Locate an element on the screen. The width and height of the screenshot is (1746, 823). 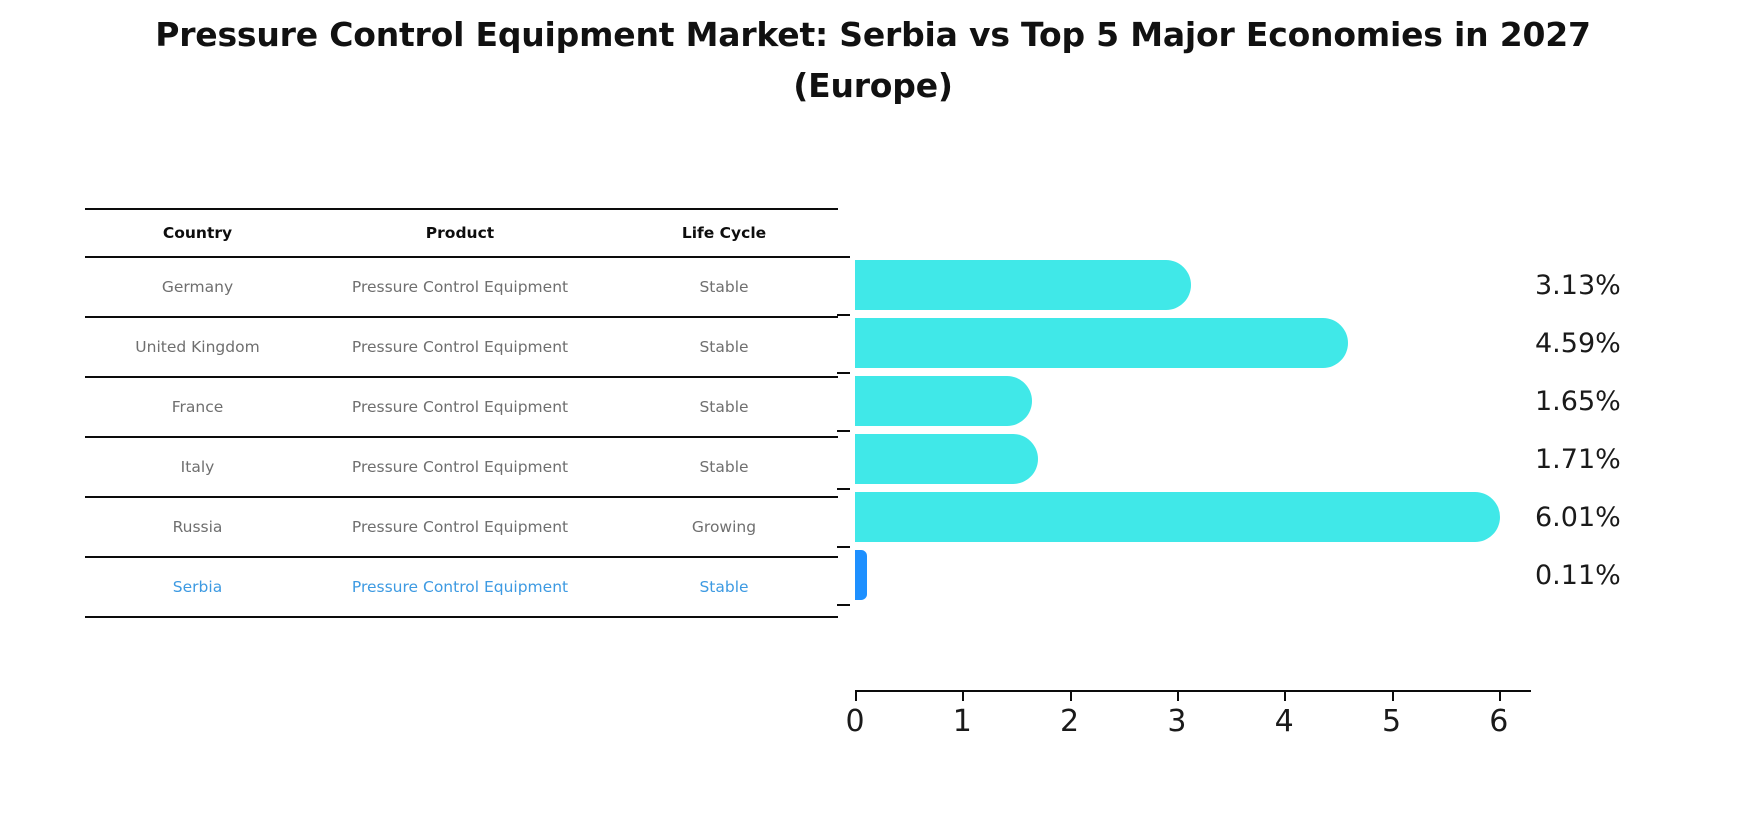
x-axis-tick-label: 3 is located at coordinates (1177, 721).